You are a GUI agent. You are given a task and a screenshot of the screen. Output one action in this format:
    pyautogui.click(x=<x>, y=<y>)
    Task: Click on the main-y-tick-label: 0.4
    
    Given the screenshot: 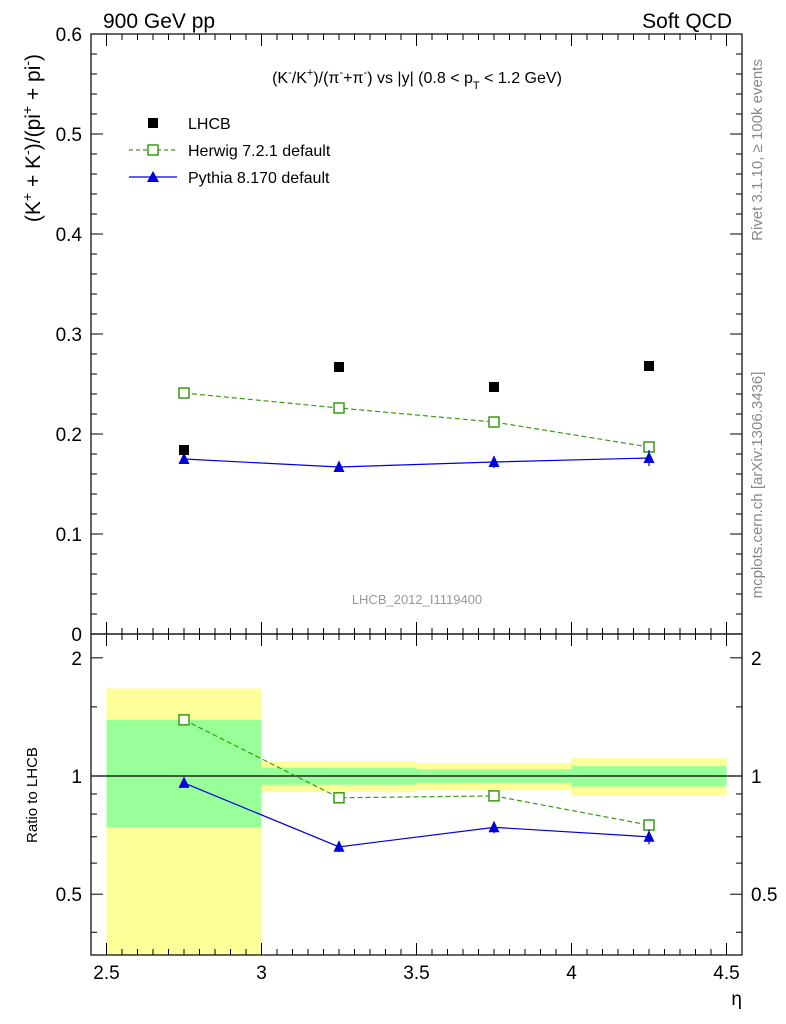 What is the action you would take?
    pyautogui.click(x=69, y=235)
    